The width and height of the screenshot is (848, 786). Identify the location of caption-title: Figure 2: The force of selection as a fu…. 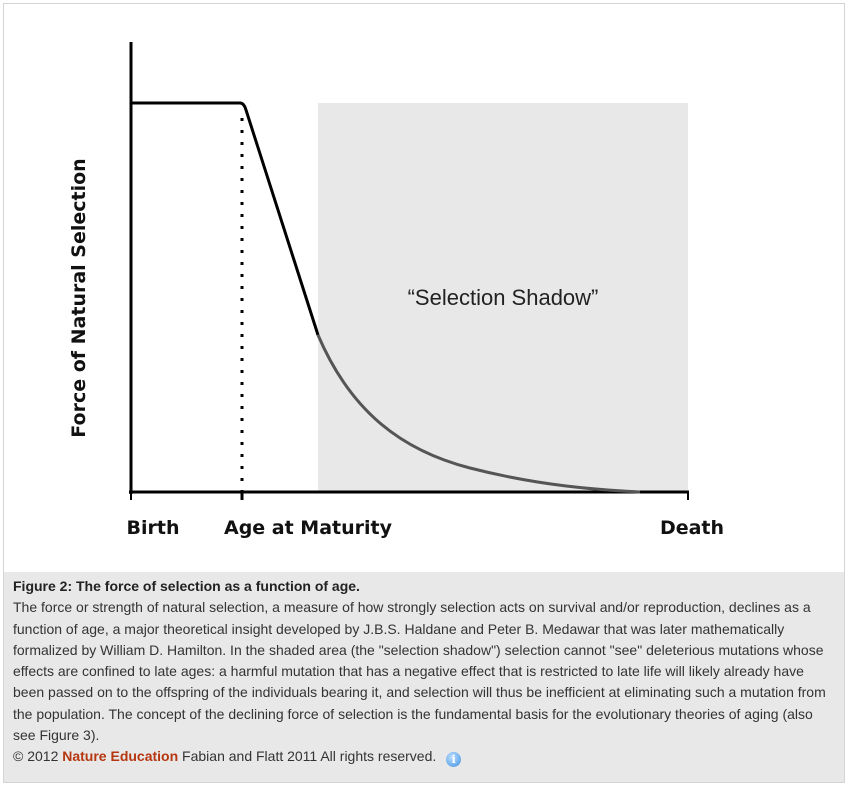
(186, 586).